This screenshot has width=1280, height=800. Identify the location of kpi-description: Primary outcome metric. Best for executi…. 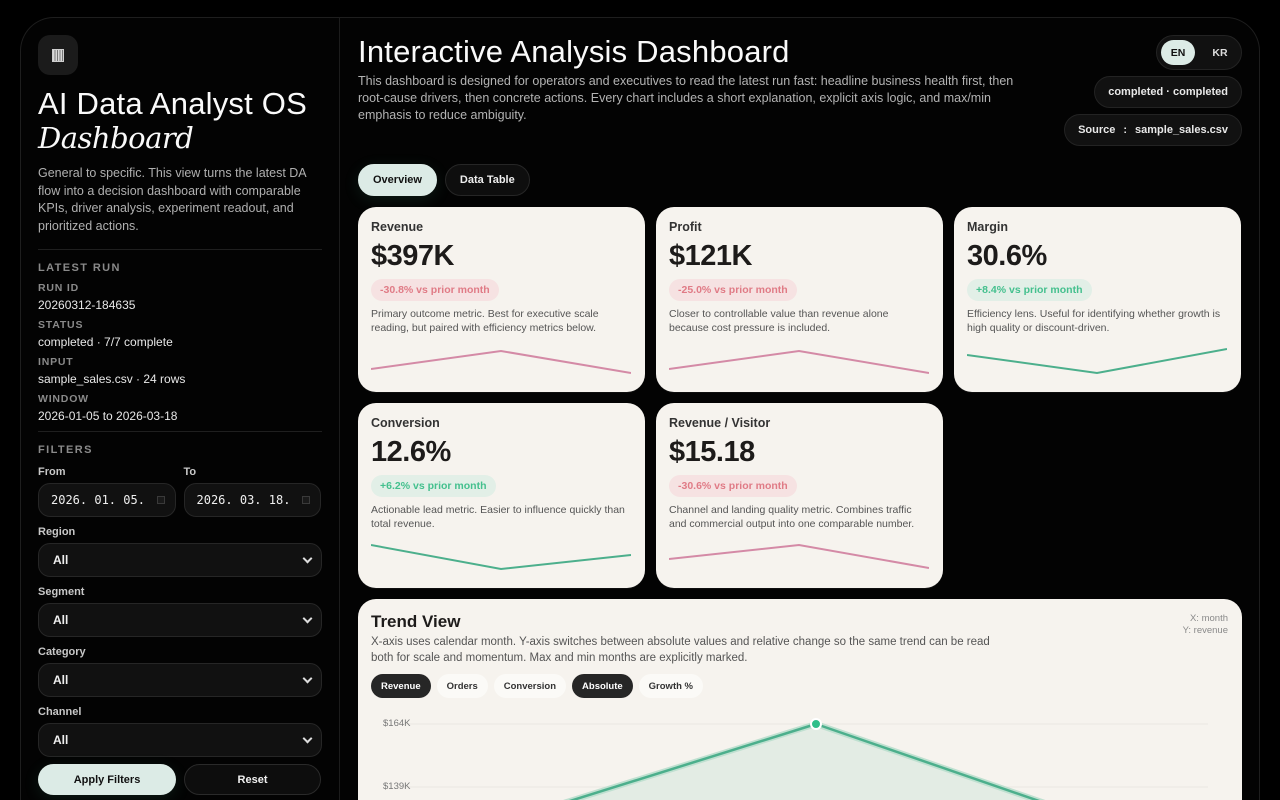
(485, 321).